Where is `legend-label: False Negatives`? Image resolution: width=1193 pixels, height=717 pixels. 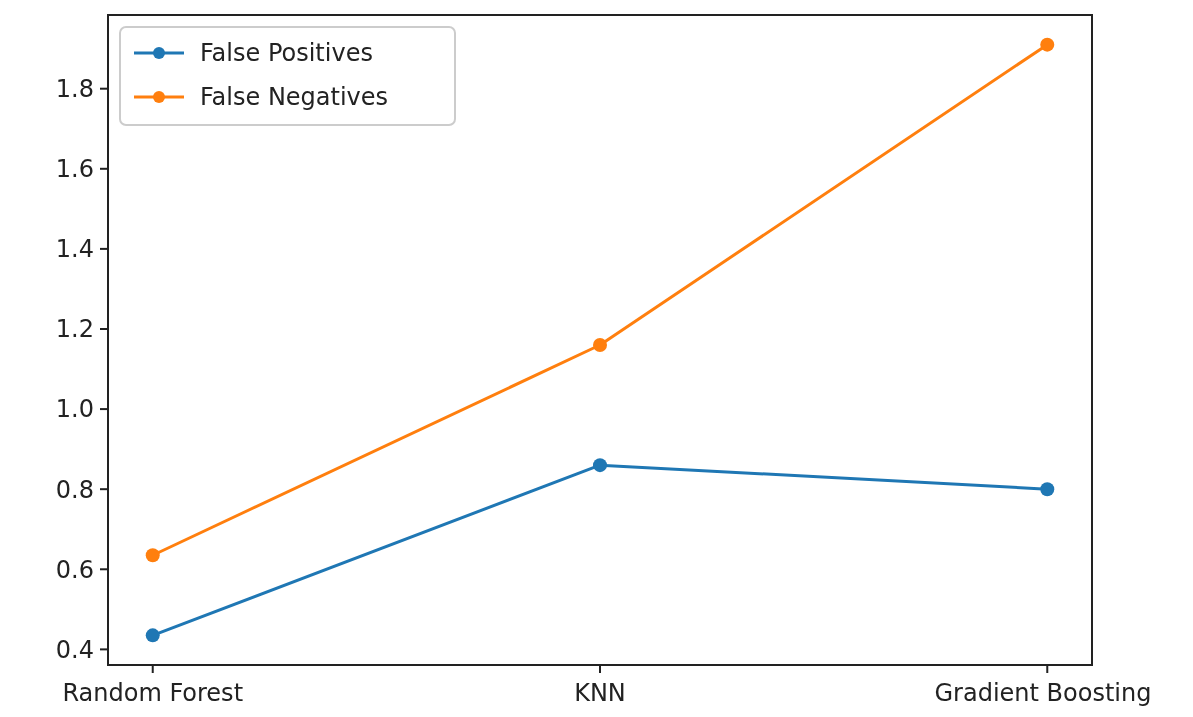
legend-label: False Negatives is located at coordinates (294, 97).